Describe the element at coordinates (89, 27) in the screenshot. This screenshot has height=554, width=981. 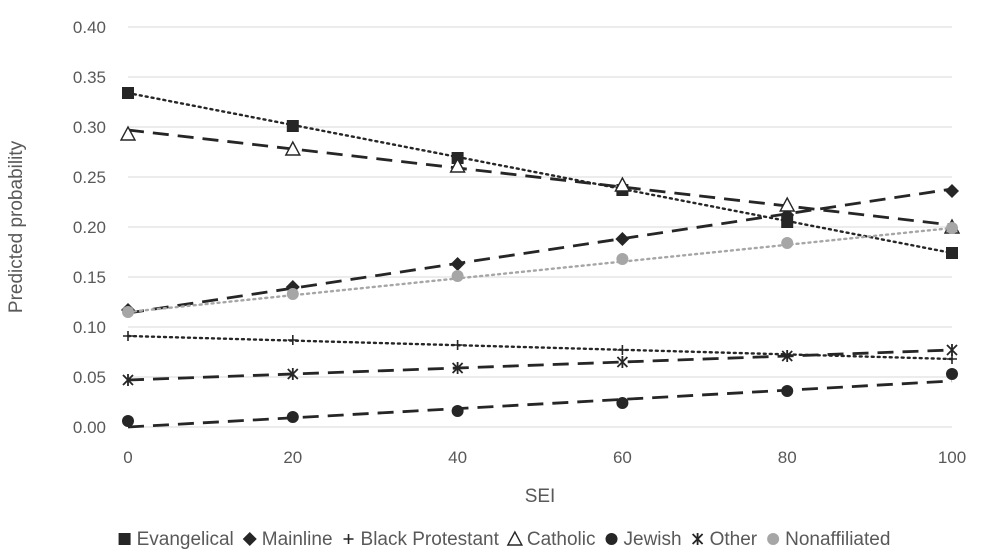
I see `y-tick-label: 0.40` at that location.